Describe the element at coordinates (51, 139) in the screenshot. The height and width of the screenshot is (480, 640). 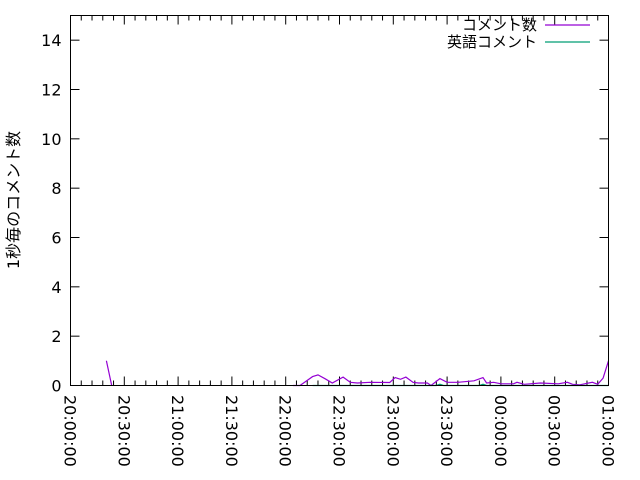
I see `y-tick-label: 10` at that location.